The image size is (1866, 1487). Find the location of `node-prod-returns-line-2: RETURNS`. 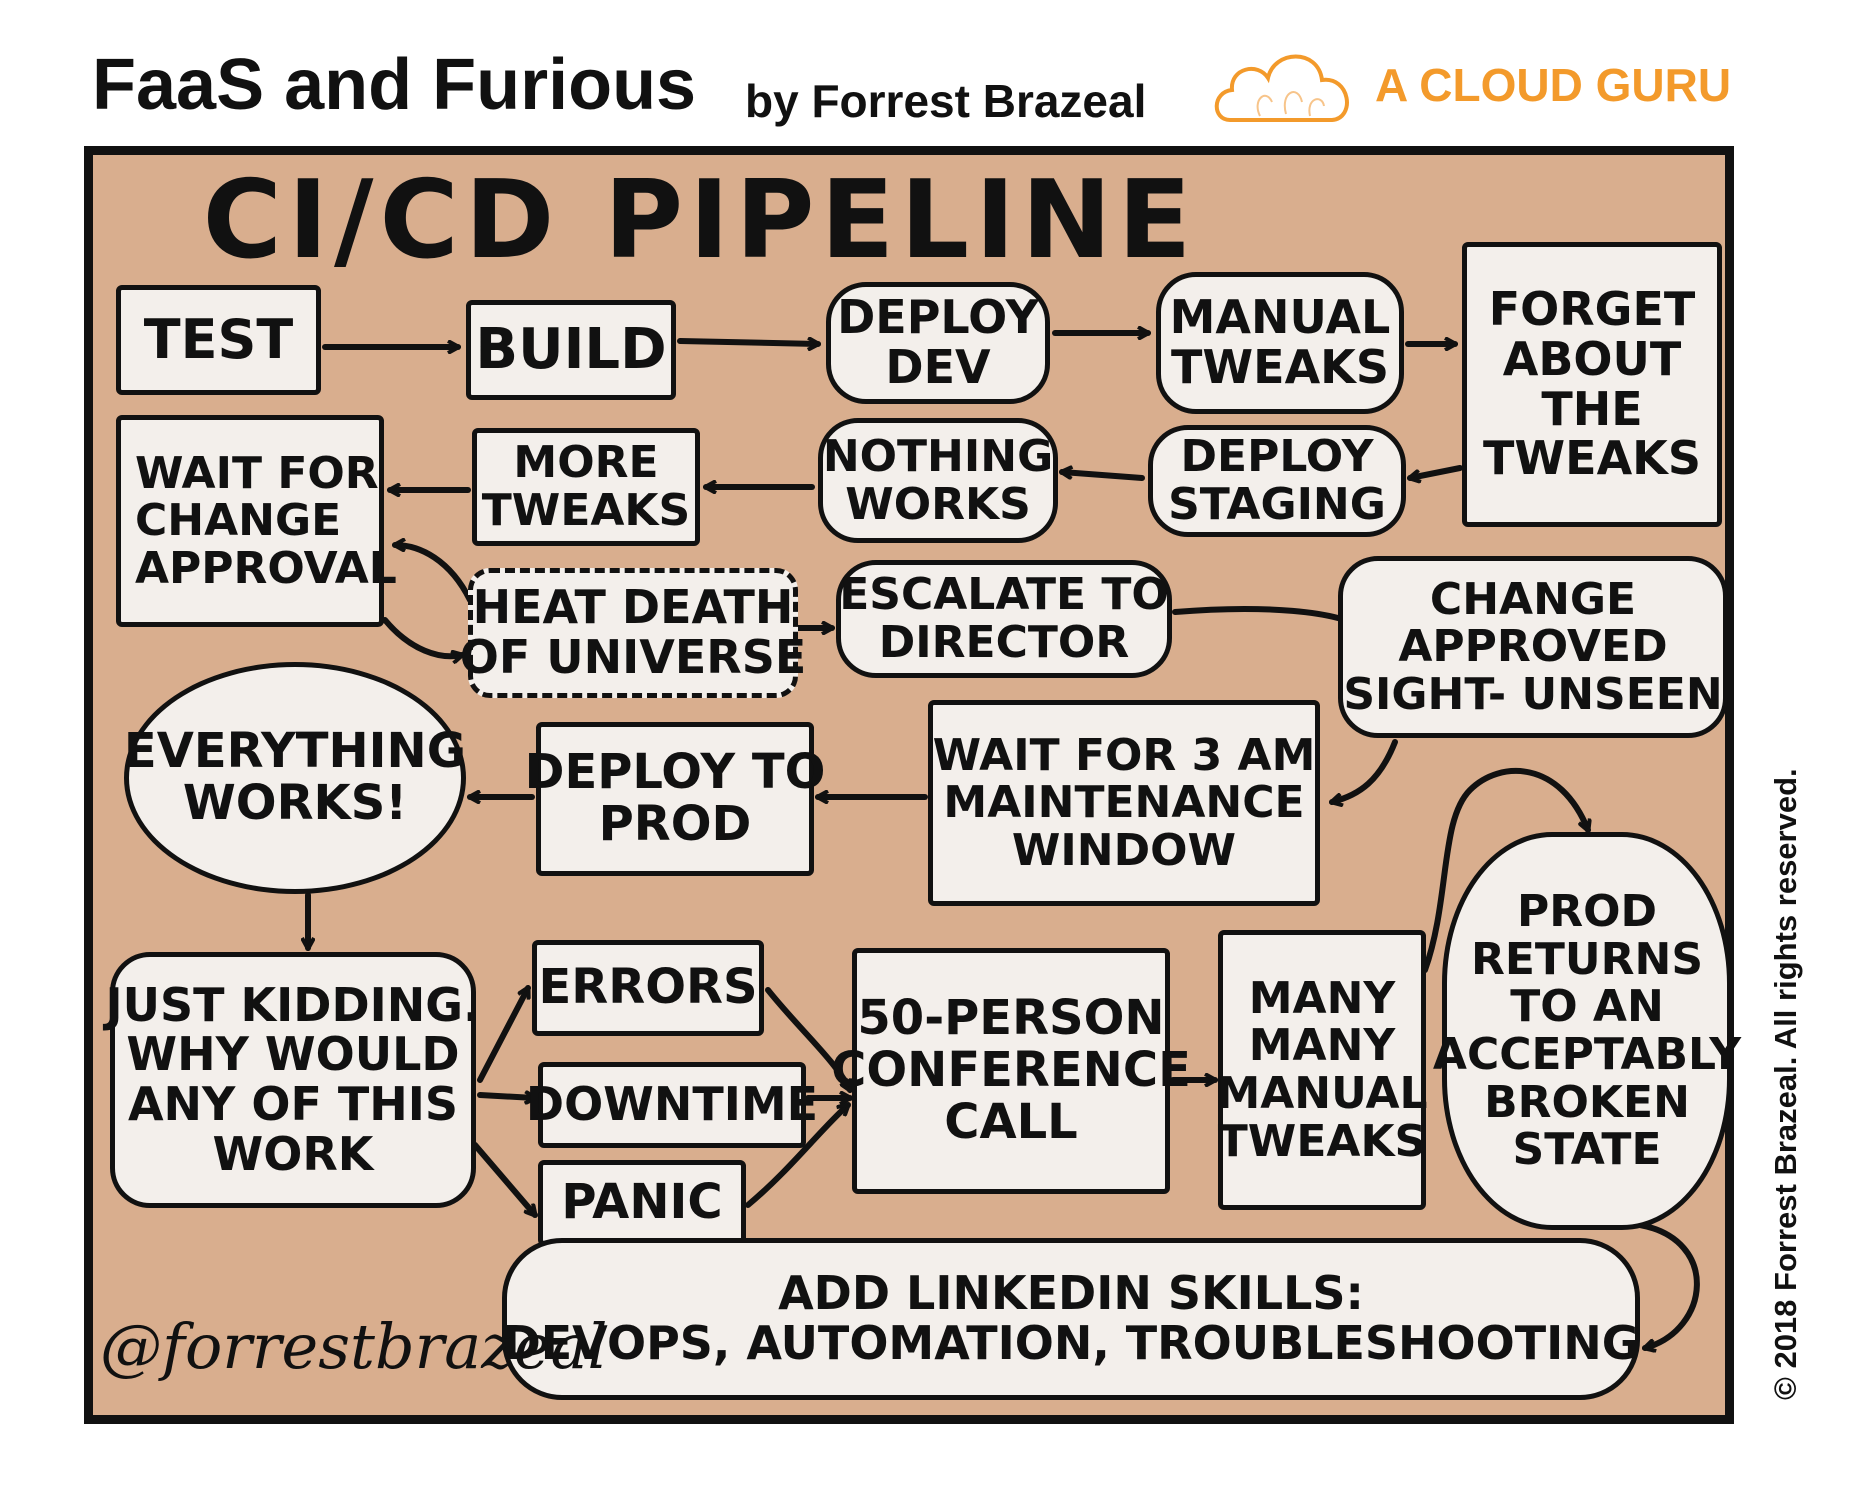

node-prod-returns-line-2: RETURNS is located at coordinates (1587, 959).